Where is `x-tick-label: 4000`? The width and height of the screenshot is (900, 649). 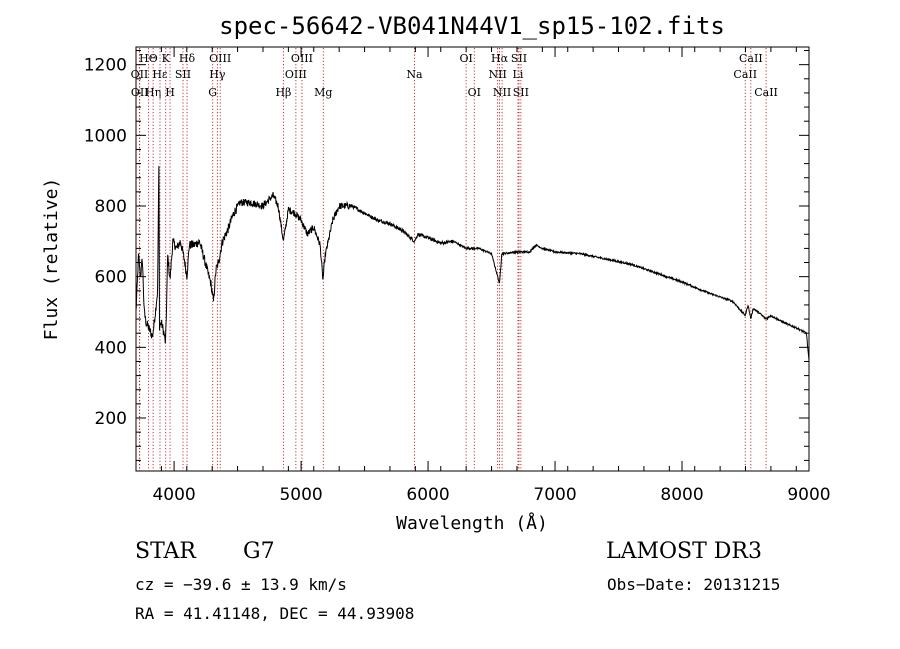 x-tick-label: 4000 is located at coordinates (173, 495).